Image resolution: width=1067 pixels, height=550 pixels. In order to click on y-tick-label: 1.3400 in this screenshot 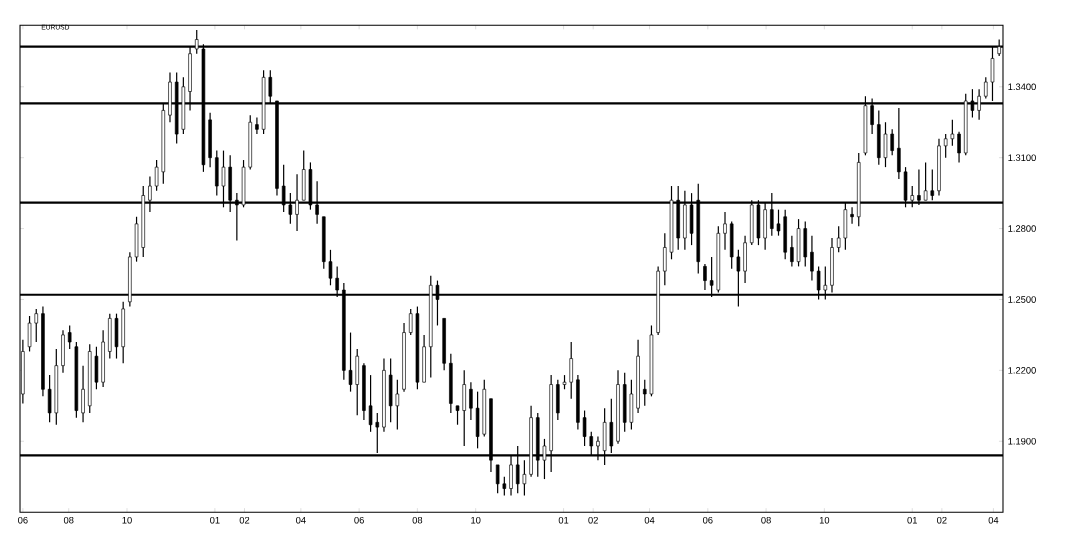, I will do `click(1022, 86)`.